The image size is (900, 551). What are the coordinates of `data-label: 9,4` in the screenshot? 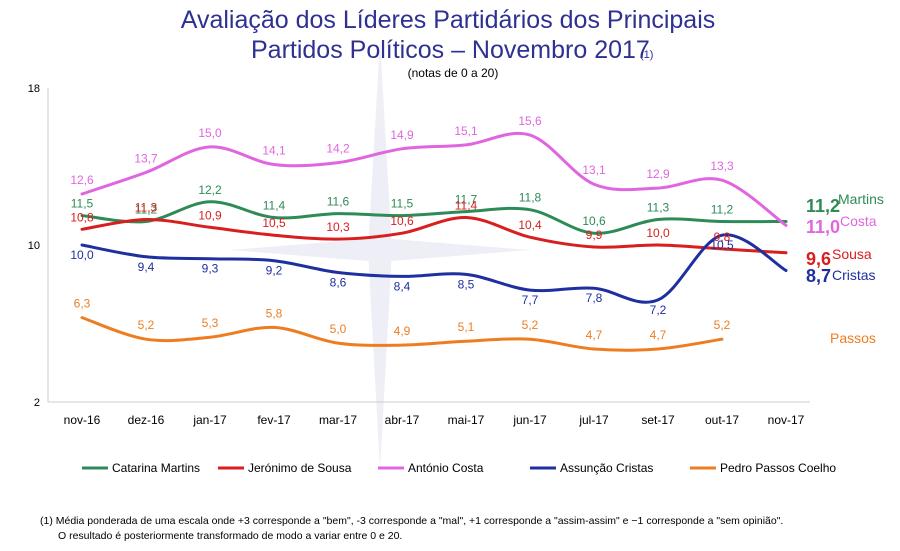 It's located at (146, 267).